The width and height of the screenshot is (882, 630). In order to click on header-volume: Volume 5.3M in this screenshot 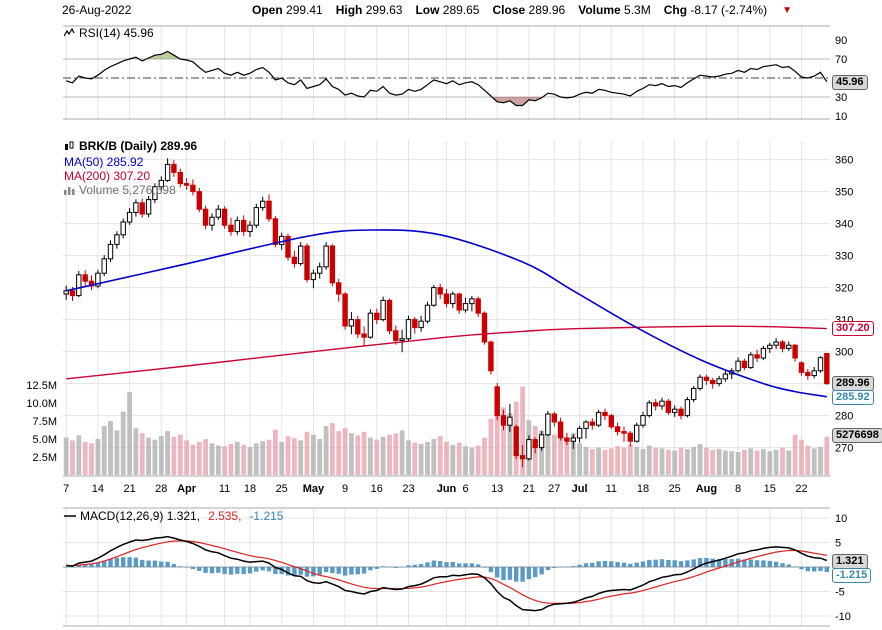, I will do `click(614, 10)`.